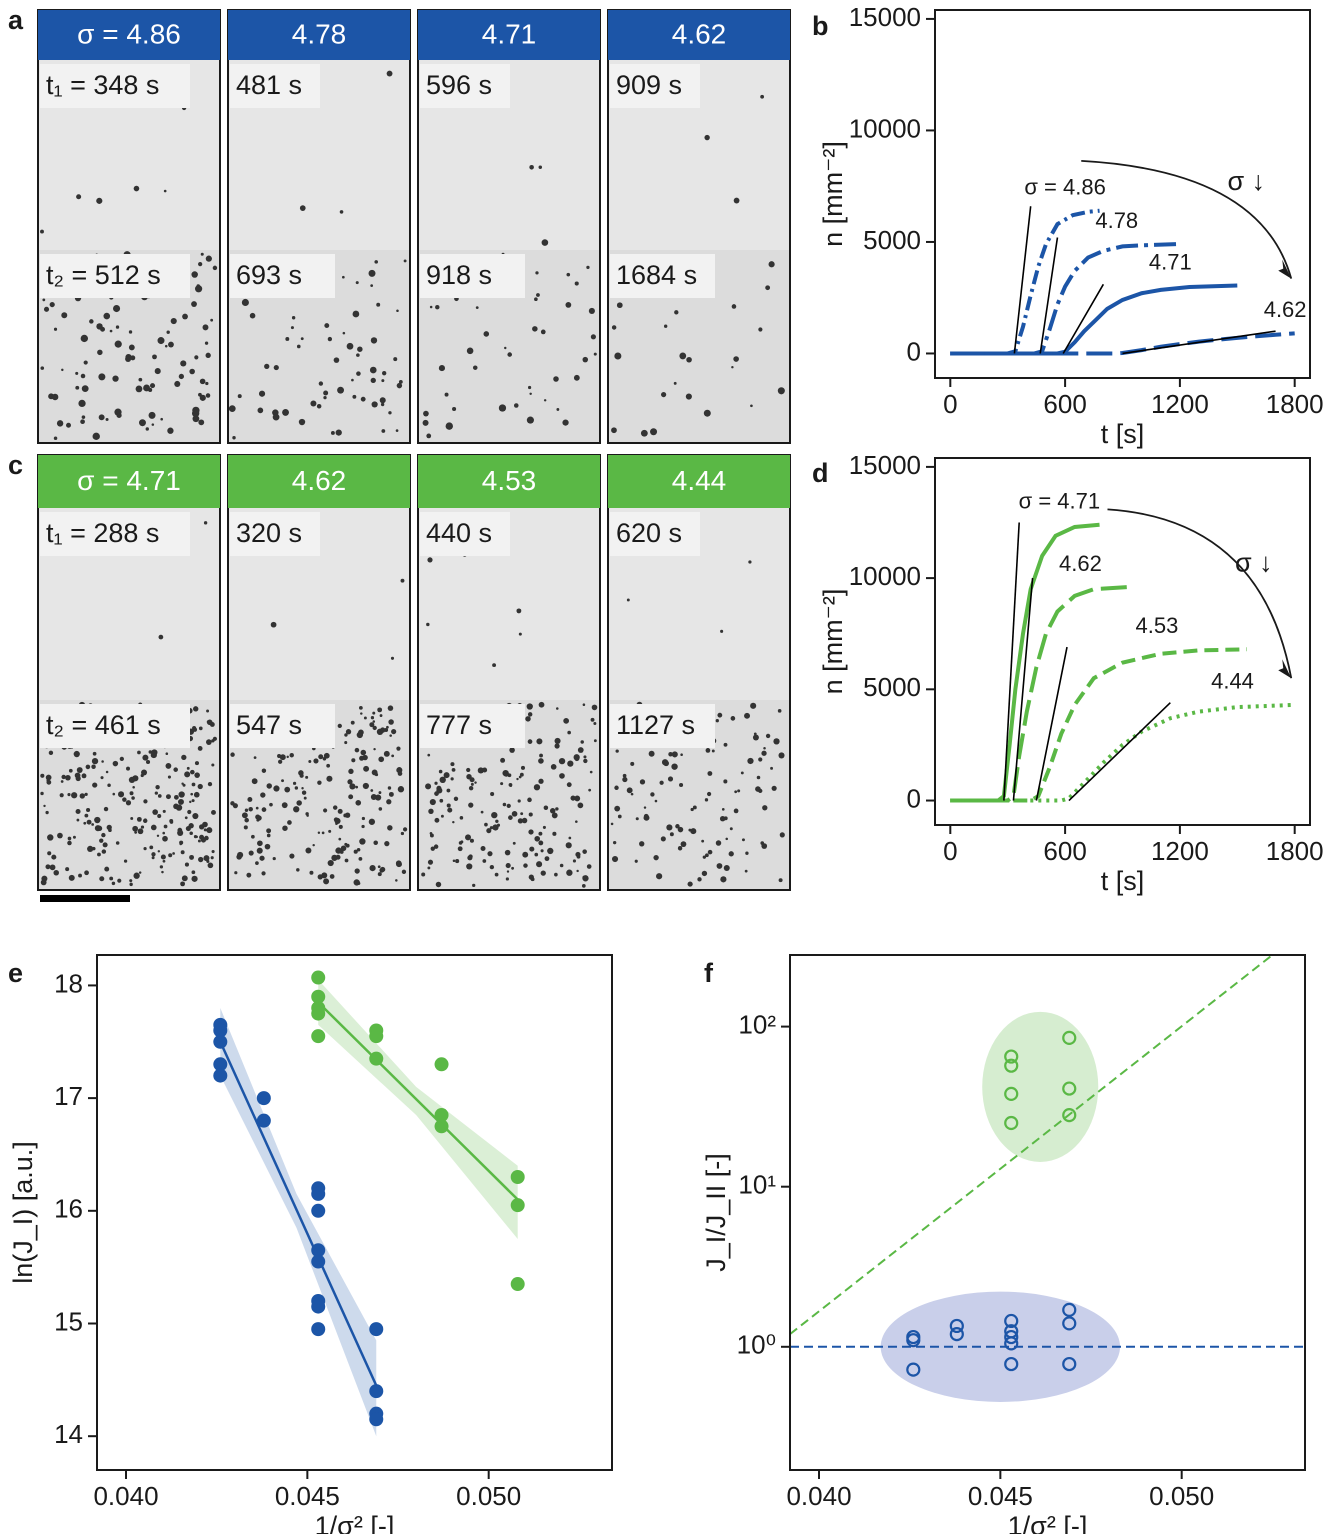  What do you see at coordinates (1059, 501) in the screenshot?
I see `curve-label: σ = 4.71` at bounding box center [1059, 501].